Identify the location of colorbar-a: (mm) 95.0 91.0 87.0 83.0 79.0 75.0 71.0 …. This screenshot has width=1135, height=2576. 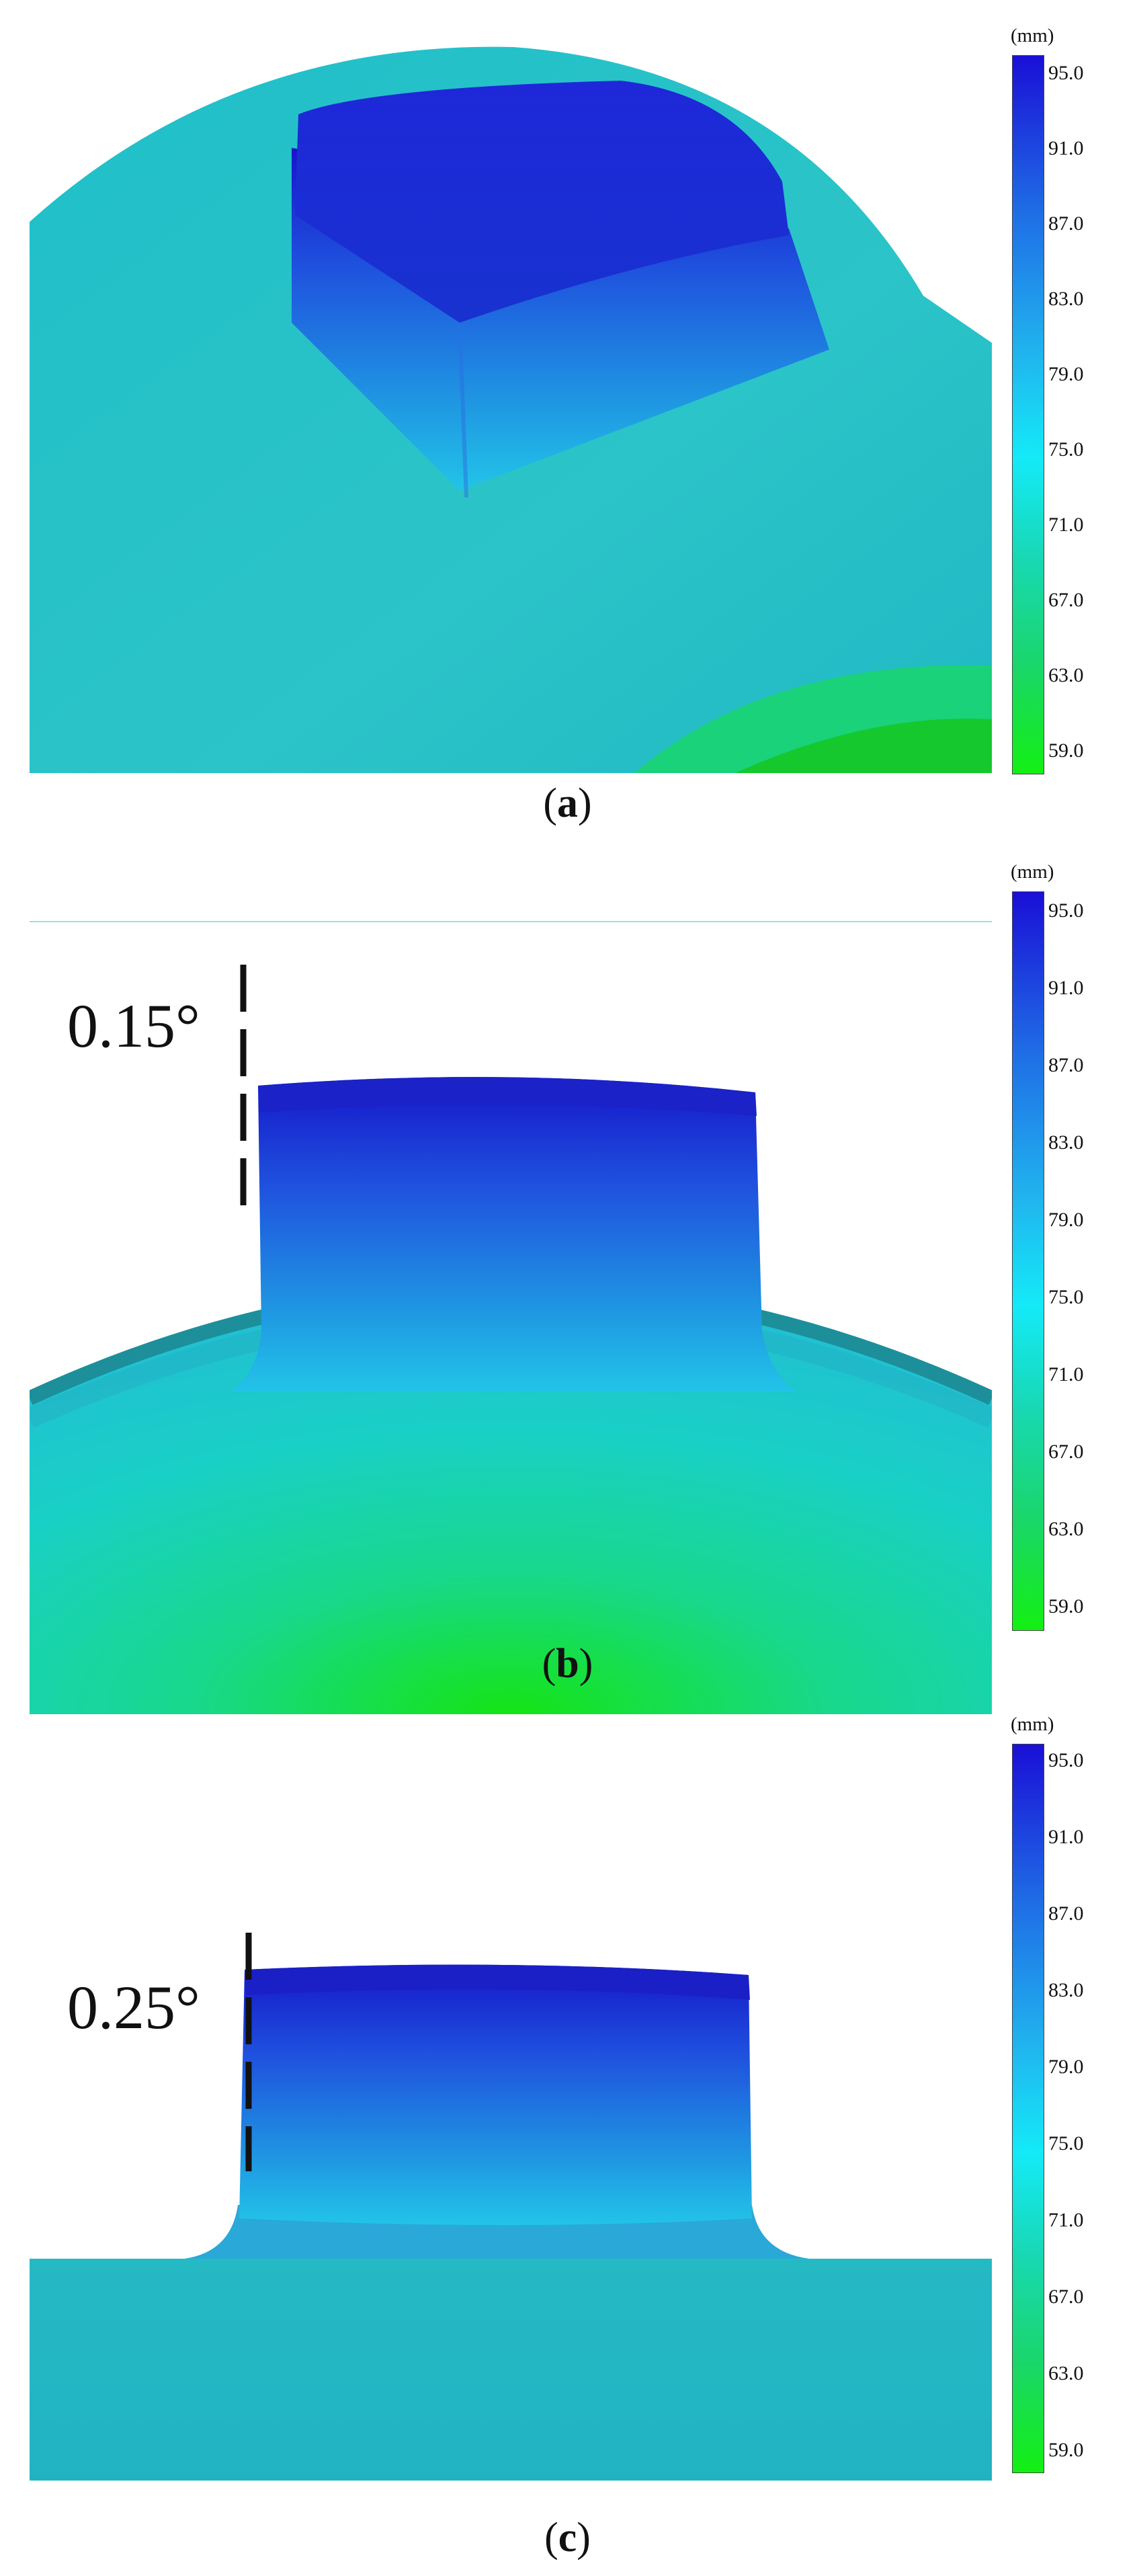
(1071, 402).